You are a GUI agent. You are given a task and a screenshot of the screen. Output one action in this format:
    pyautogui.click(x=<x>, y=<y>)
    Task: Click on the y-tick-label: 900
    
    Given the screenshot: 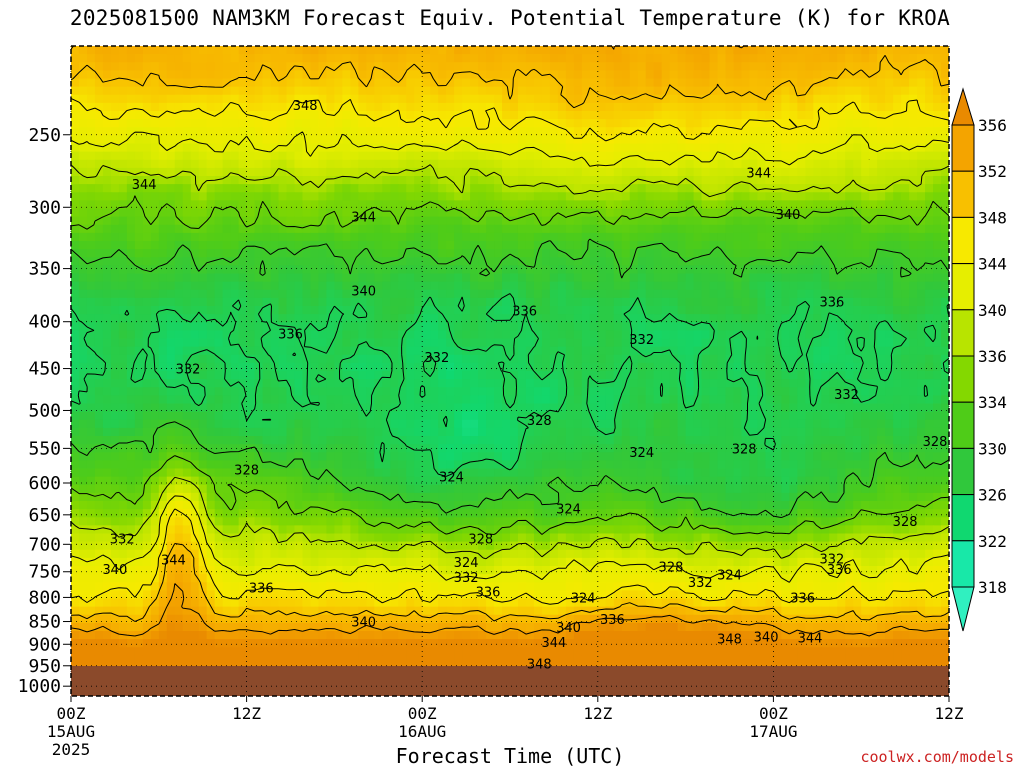 What is the action you would take?
    pyautogui.click(x=44, y=644)
    